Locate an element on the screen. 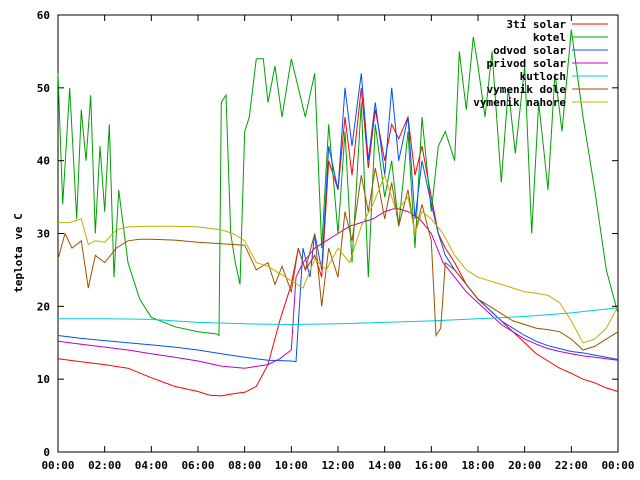 Image resolution: width=640 pixels, height=480 pixels. y-tick-label: 20 is located at coordinates (43, 306).